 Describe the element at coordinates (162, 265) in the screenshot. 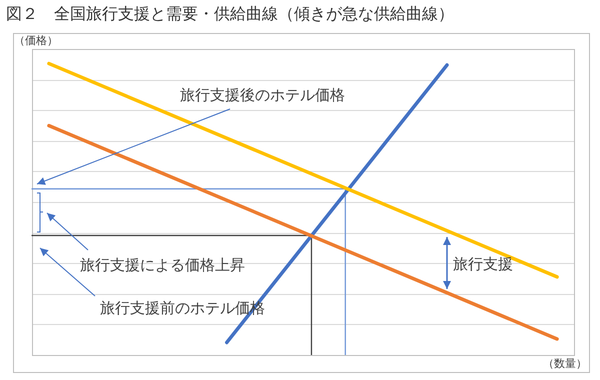

I see `annotation: 旅行支援による価格上昇` at that location.